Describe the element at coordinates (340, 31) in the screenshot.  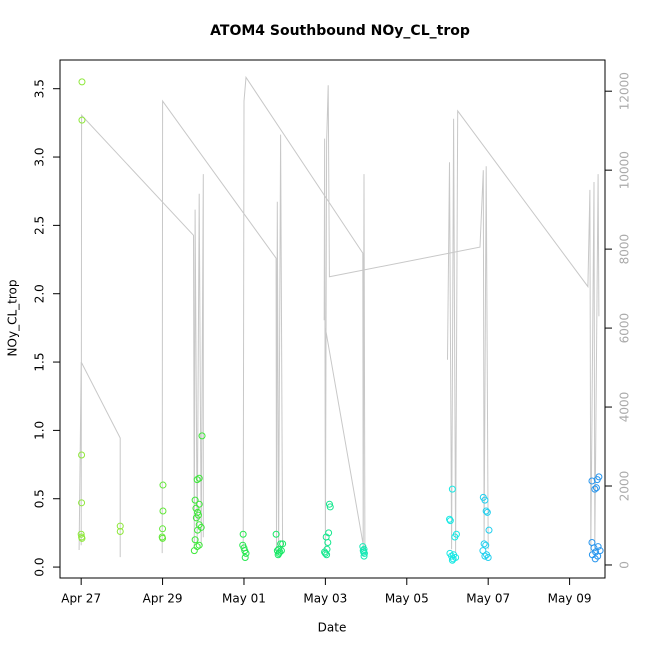
I see `chart-title: ATOM4 Southbound NOy_CL_trop` at that location.